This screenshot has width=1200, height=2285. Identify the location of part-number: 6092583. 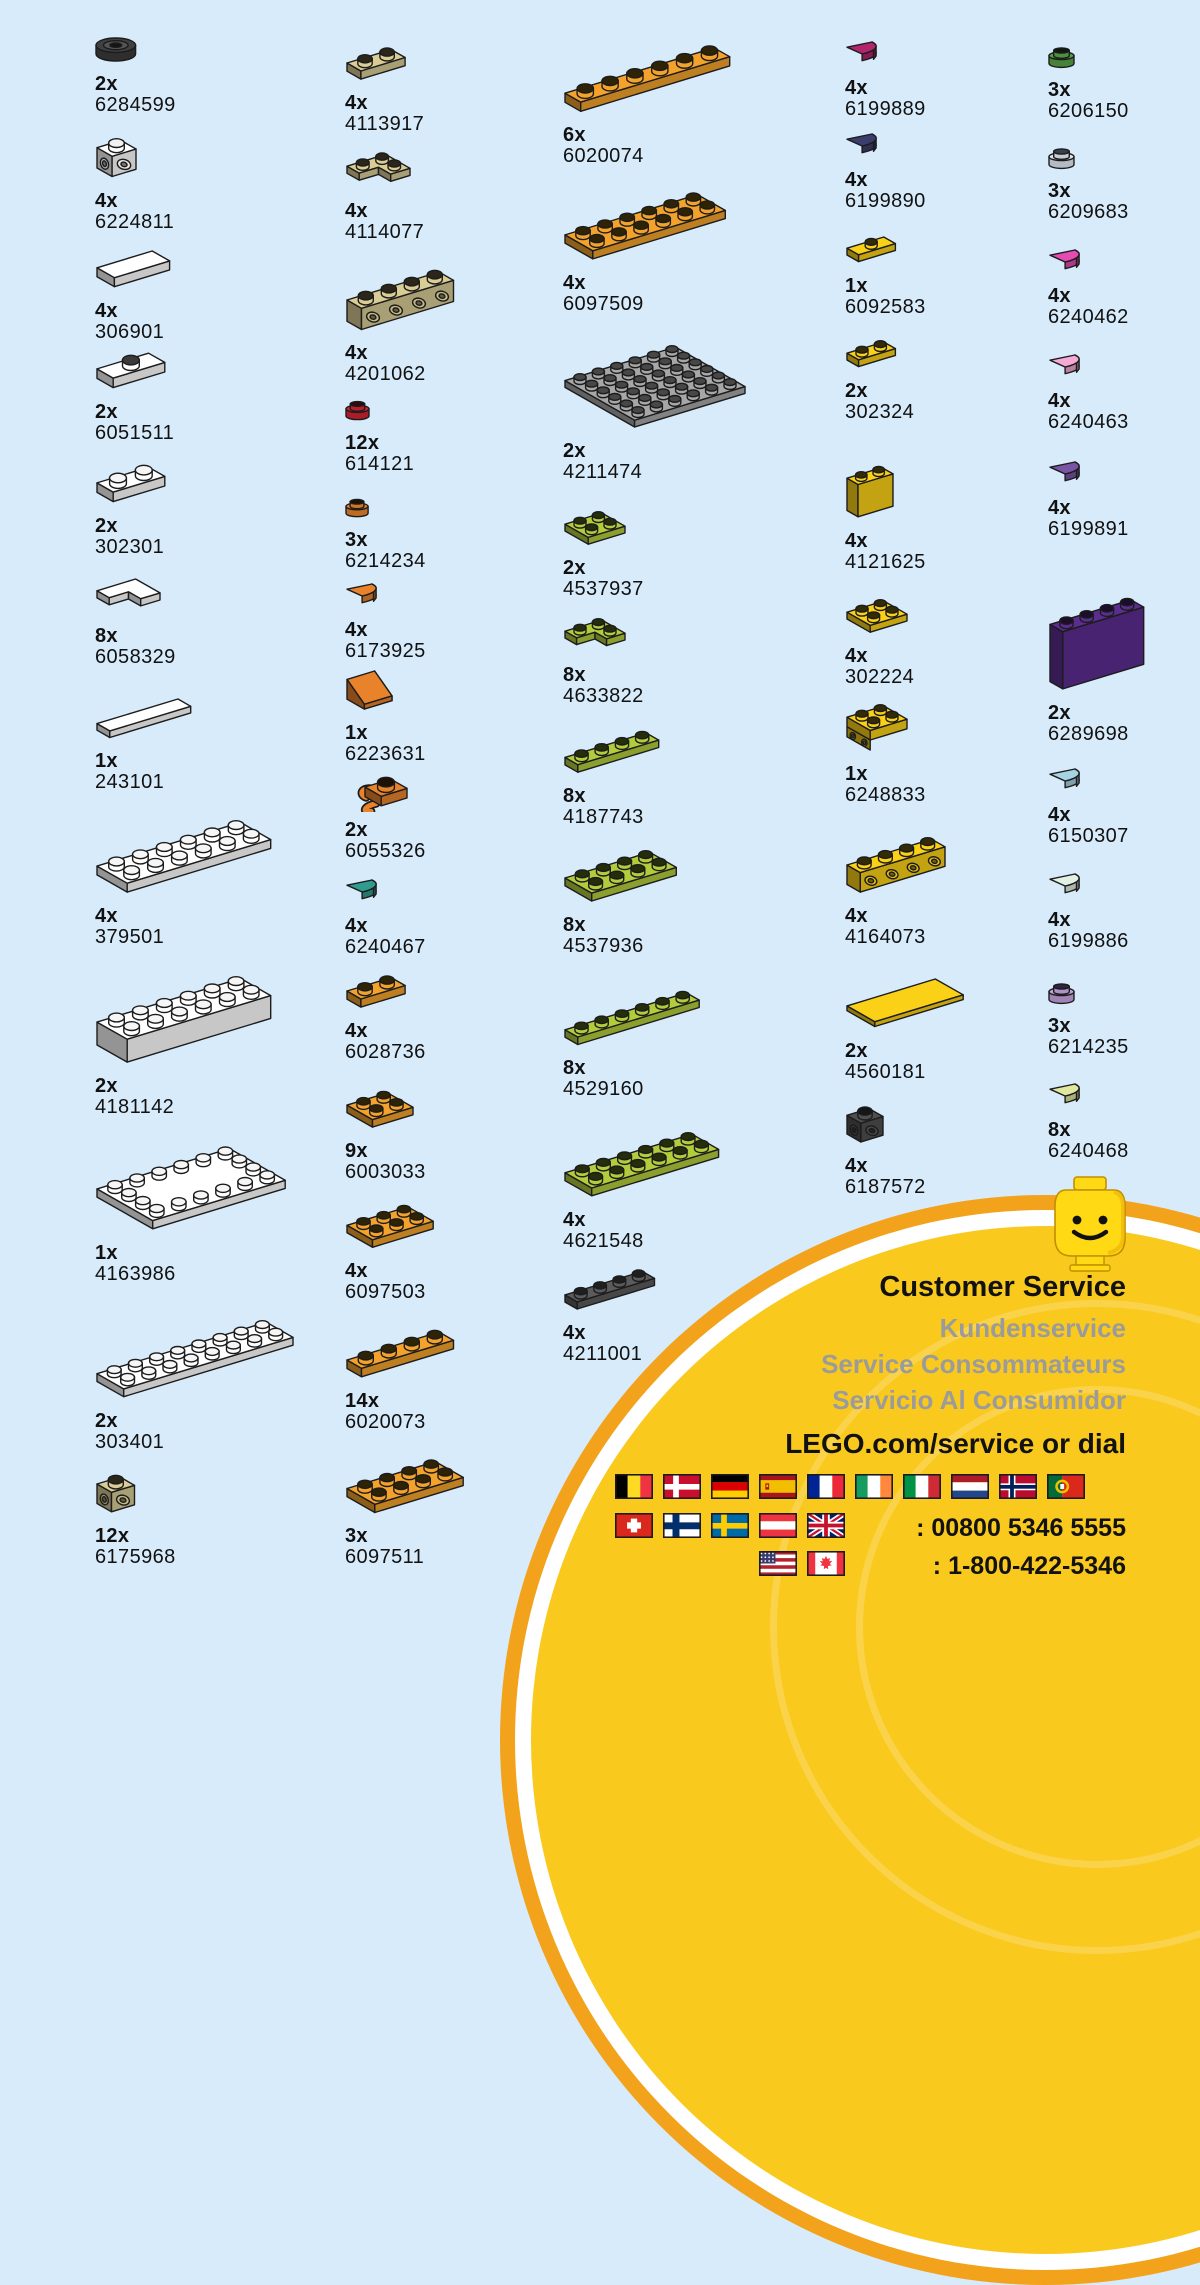
(885, 307).